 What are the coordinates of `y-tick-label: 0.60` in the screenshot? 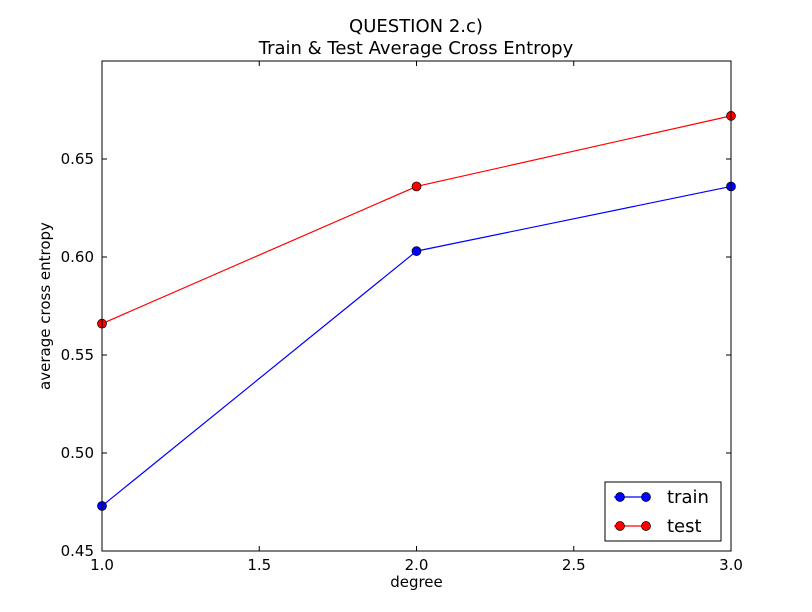 It's located at (77, 257).